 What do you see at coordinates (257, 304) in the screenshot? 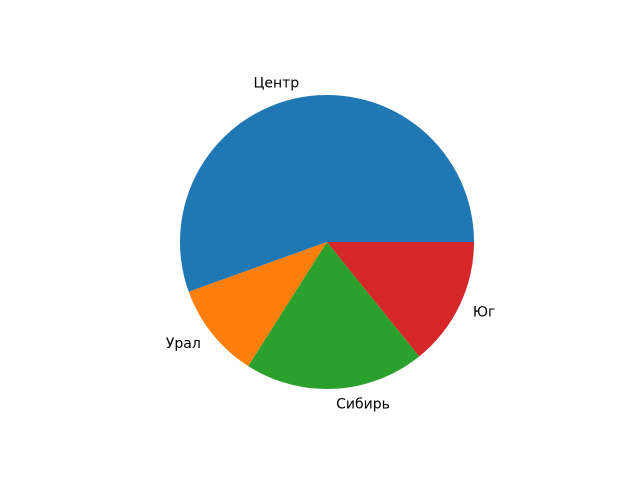
I see `pie-slice-ural` at bounding box center [257, 304].